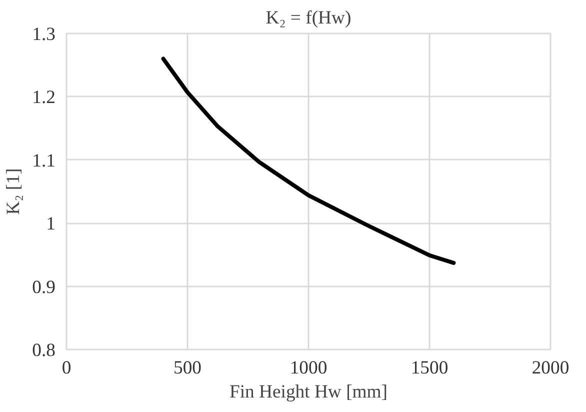 The image size is (586, 412). Describe the element at coordinates (44, 287) in the screenshot. I see `y-tick-label: 0.9` at that location.